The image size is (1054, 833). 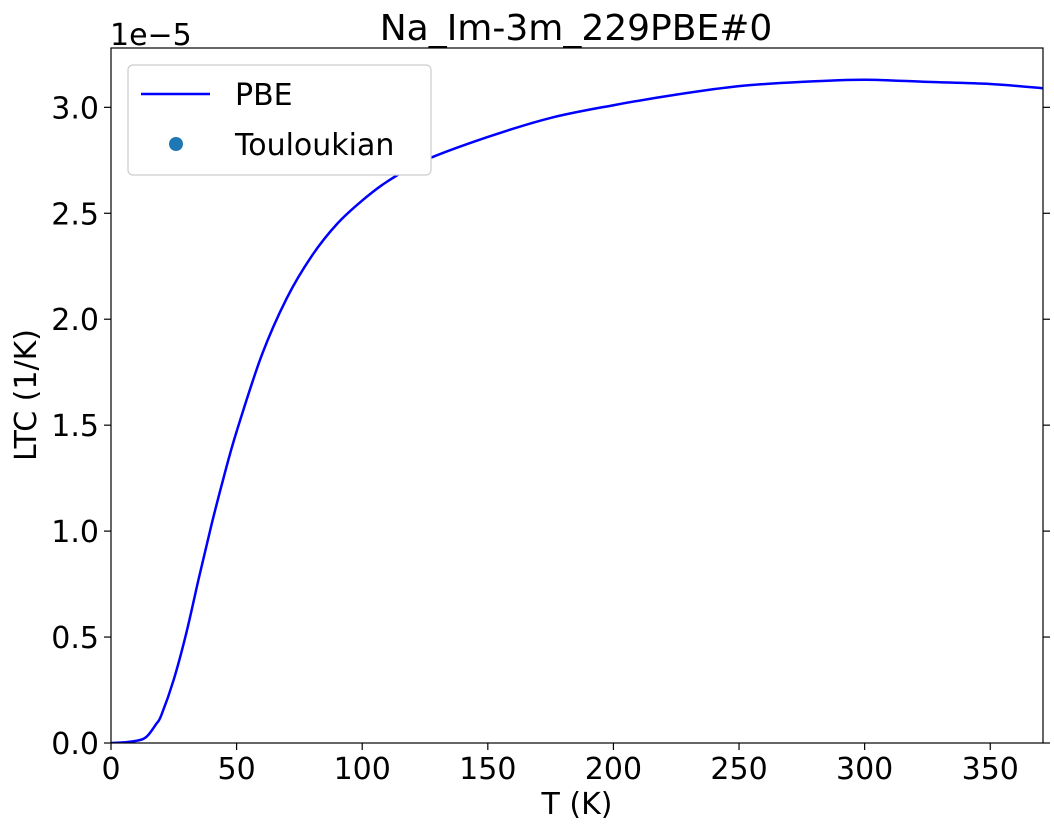 What do you see at coordinates (314, 145) in the screenshot?
I see `legend-label-touloukian: Touloukian` at bounding box center [314, 145].